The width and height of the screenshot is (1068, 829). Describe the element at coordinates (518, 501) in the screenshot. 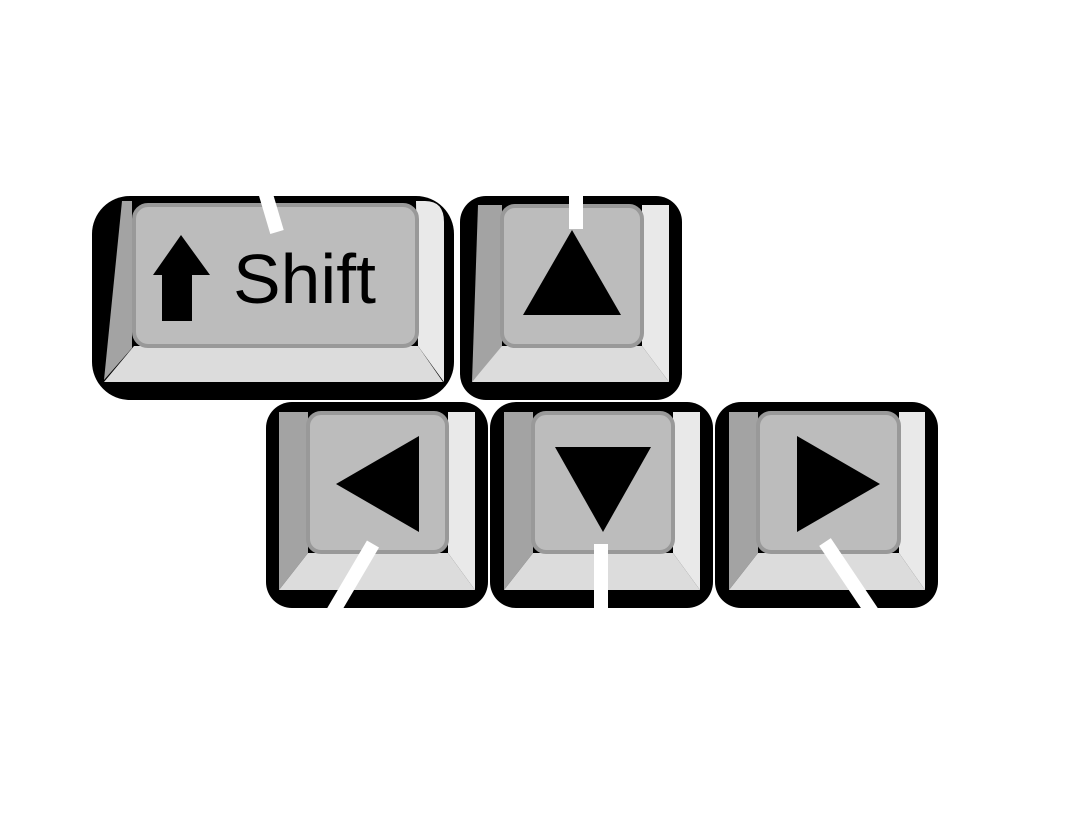

I see `key-down-left-bevel` at that location.